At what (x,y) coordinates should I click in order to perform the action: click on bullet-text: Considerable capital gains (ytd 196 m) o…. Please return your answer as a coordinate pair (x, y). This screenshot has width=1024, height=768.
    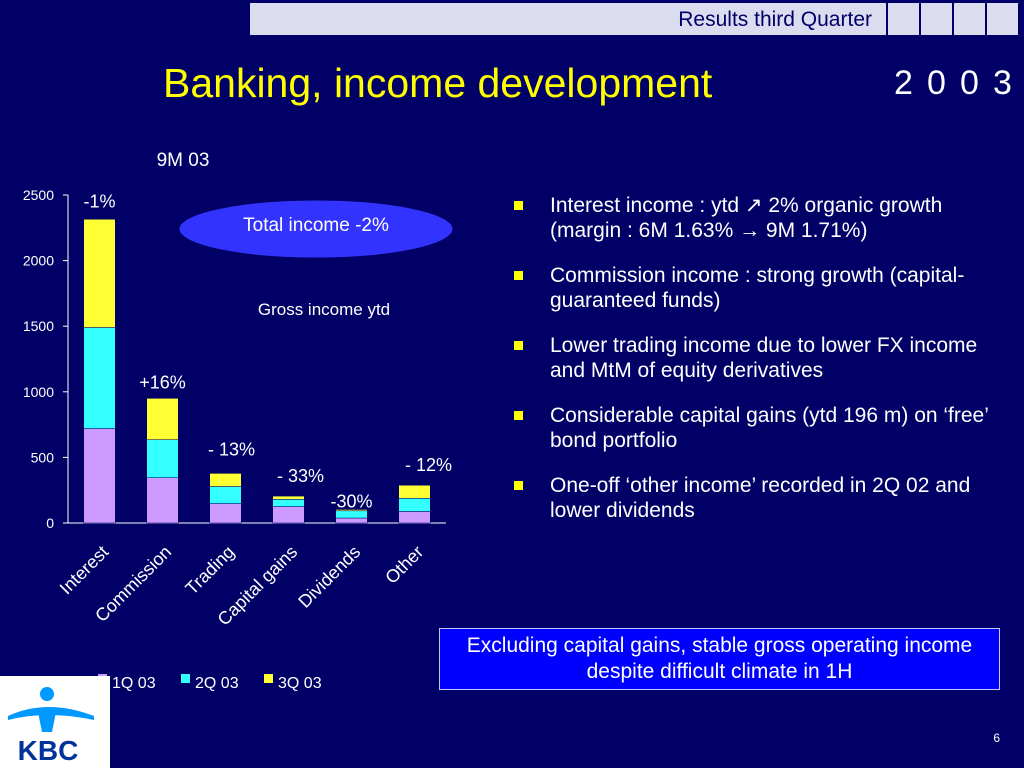
    Looking at the image, I should click on (769, 428).